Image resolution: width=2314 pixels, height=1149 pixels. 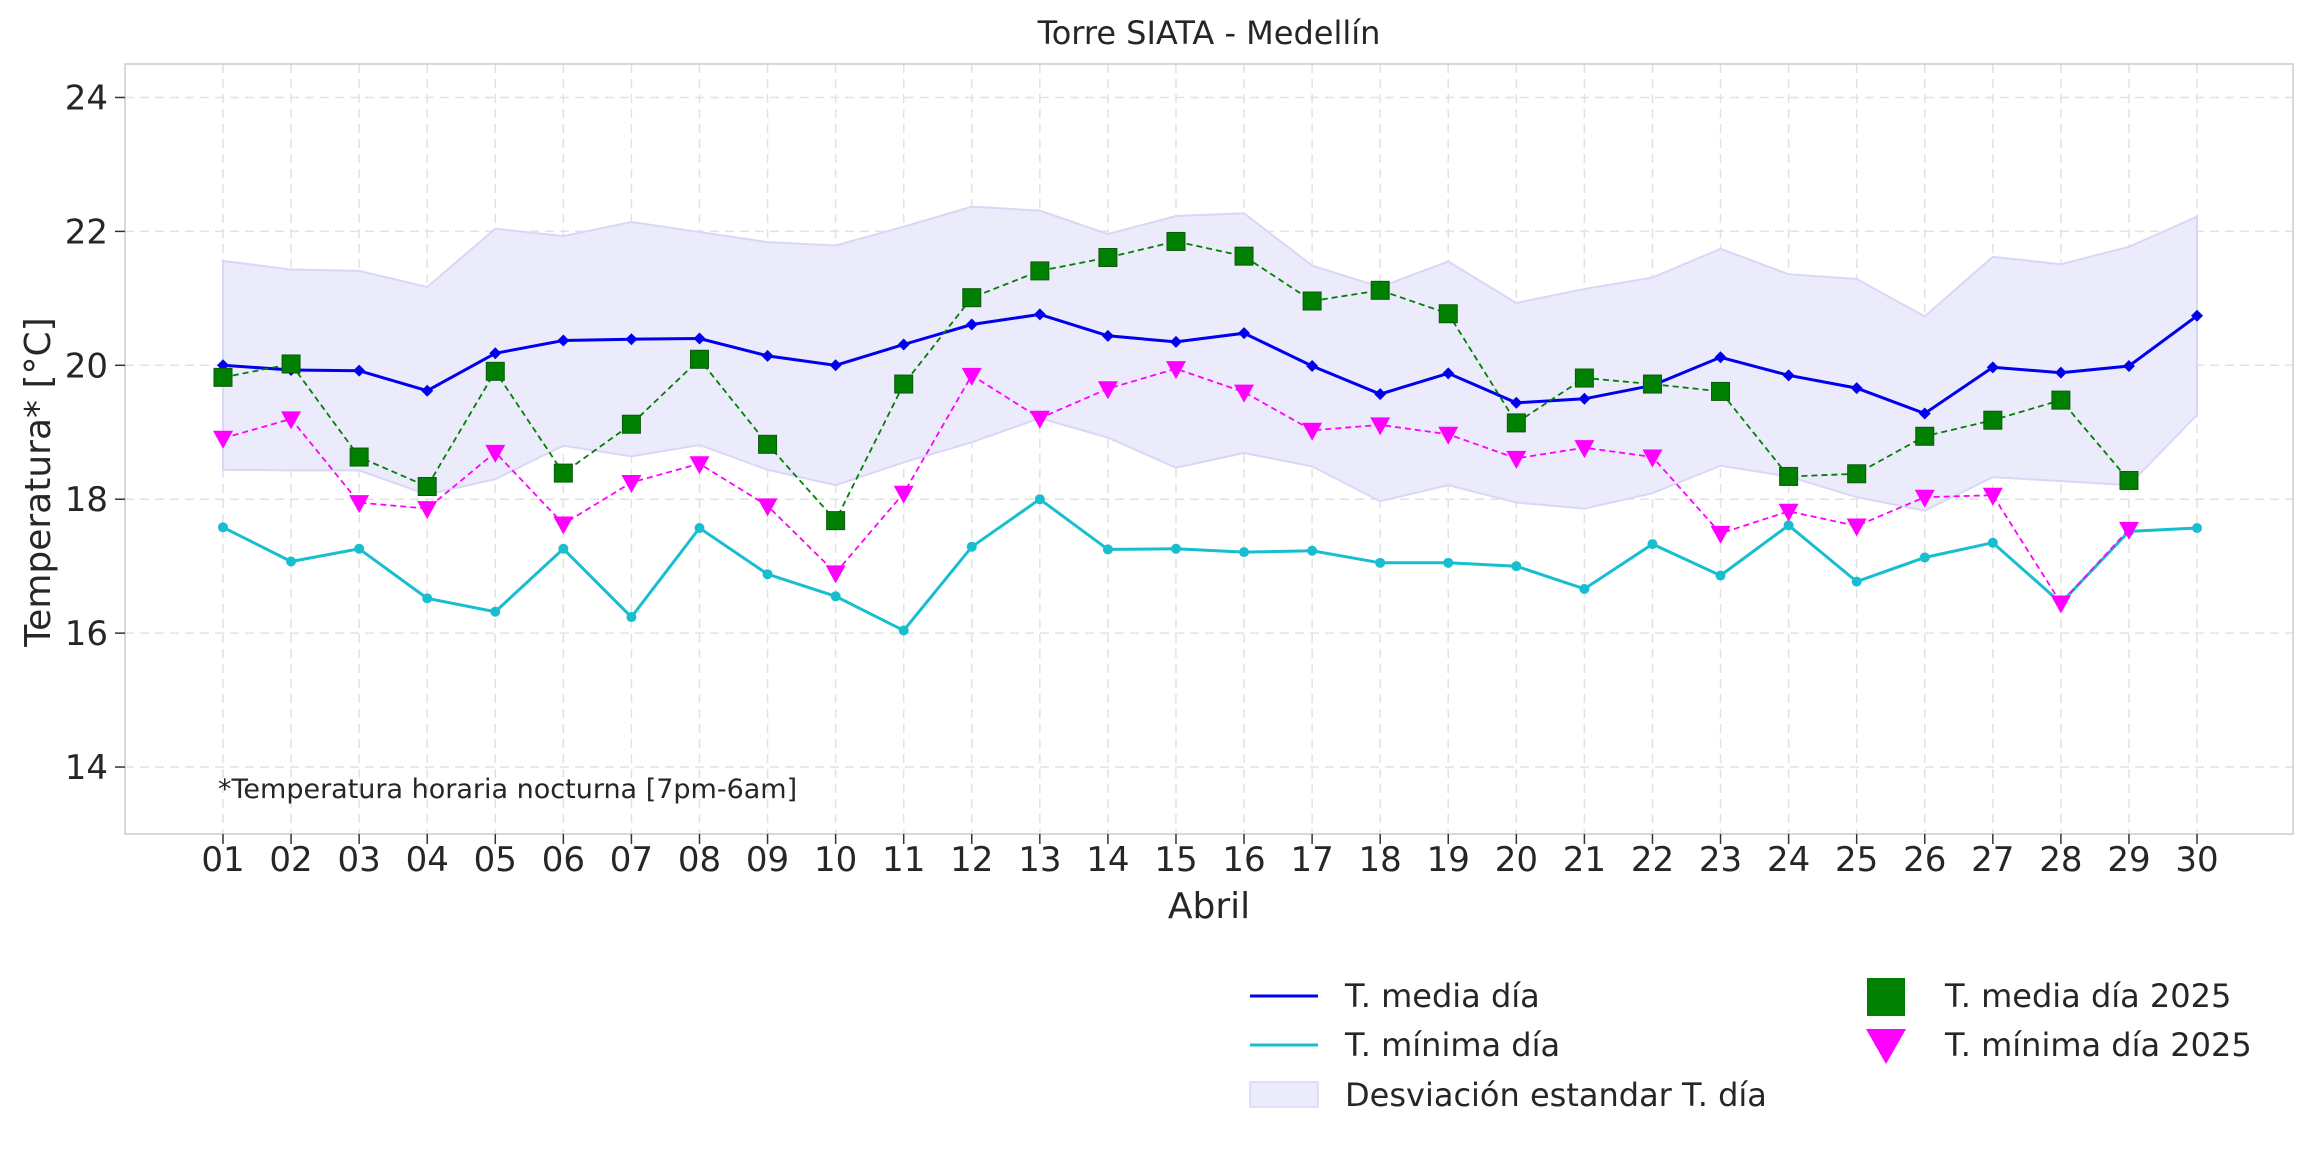 I want to click on x-tick-label: 01, so click(x=222, y=860).